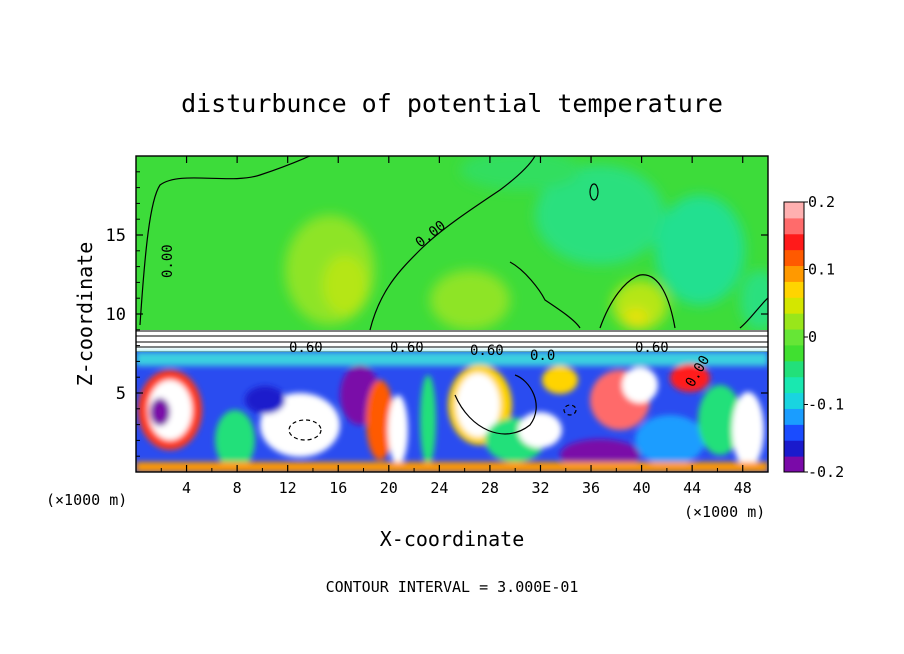 The image size is (904, 654). I want to click on x-tick-label: 20, so click(389, 488).